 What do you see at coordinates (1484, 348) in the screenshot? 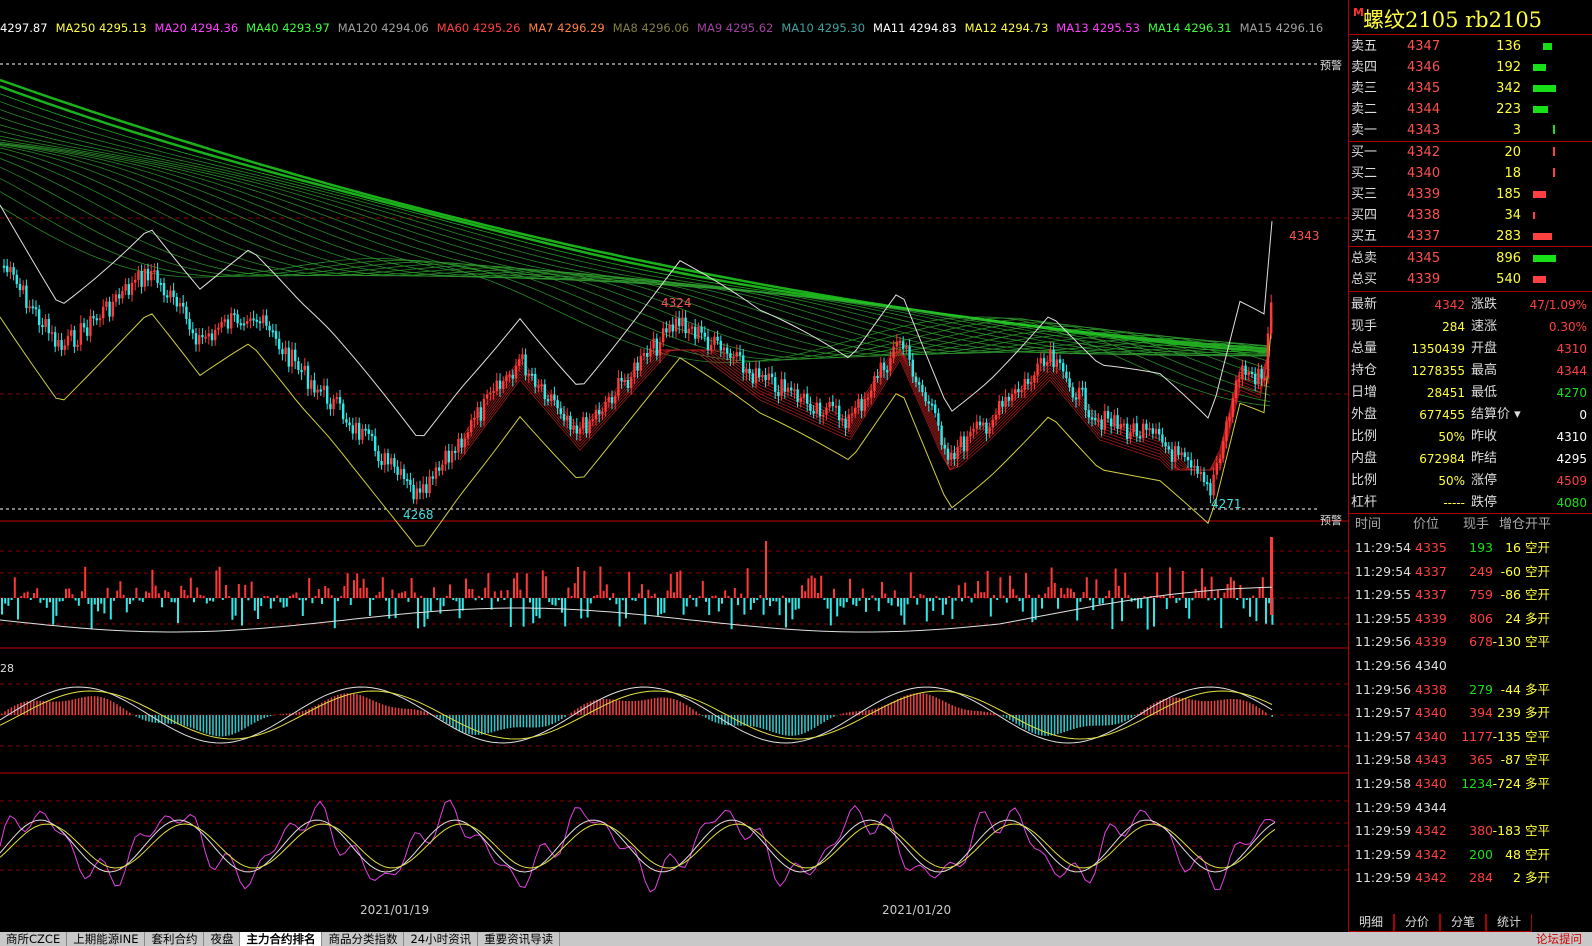
I see `quote-label: 开盘` at bounding box center [1484, 348].